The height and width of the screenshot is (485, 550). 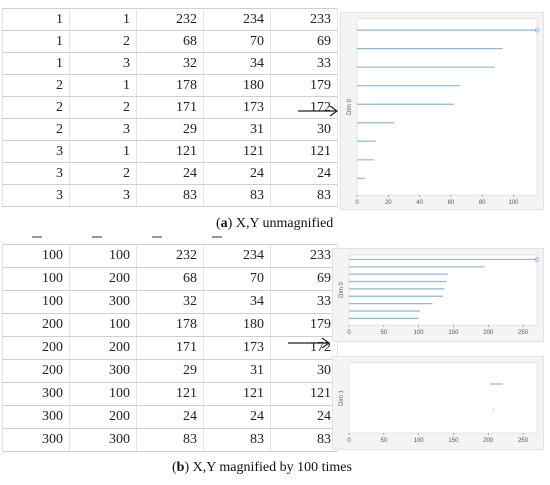 I want to click on table-row: 2 1 178 180 179, so click(x=170, y=85).